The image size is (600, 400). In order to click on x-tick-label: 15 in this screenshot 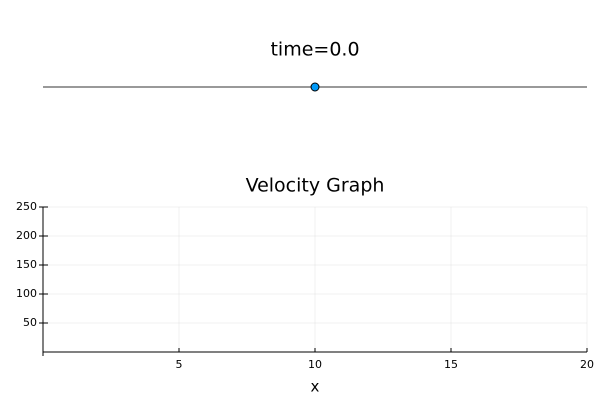, I will do `click(451, 364)`.